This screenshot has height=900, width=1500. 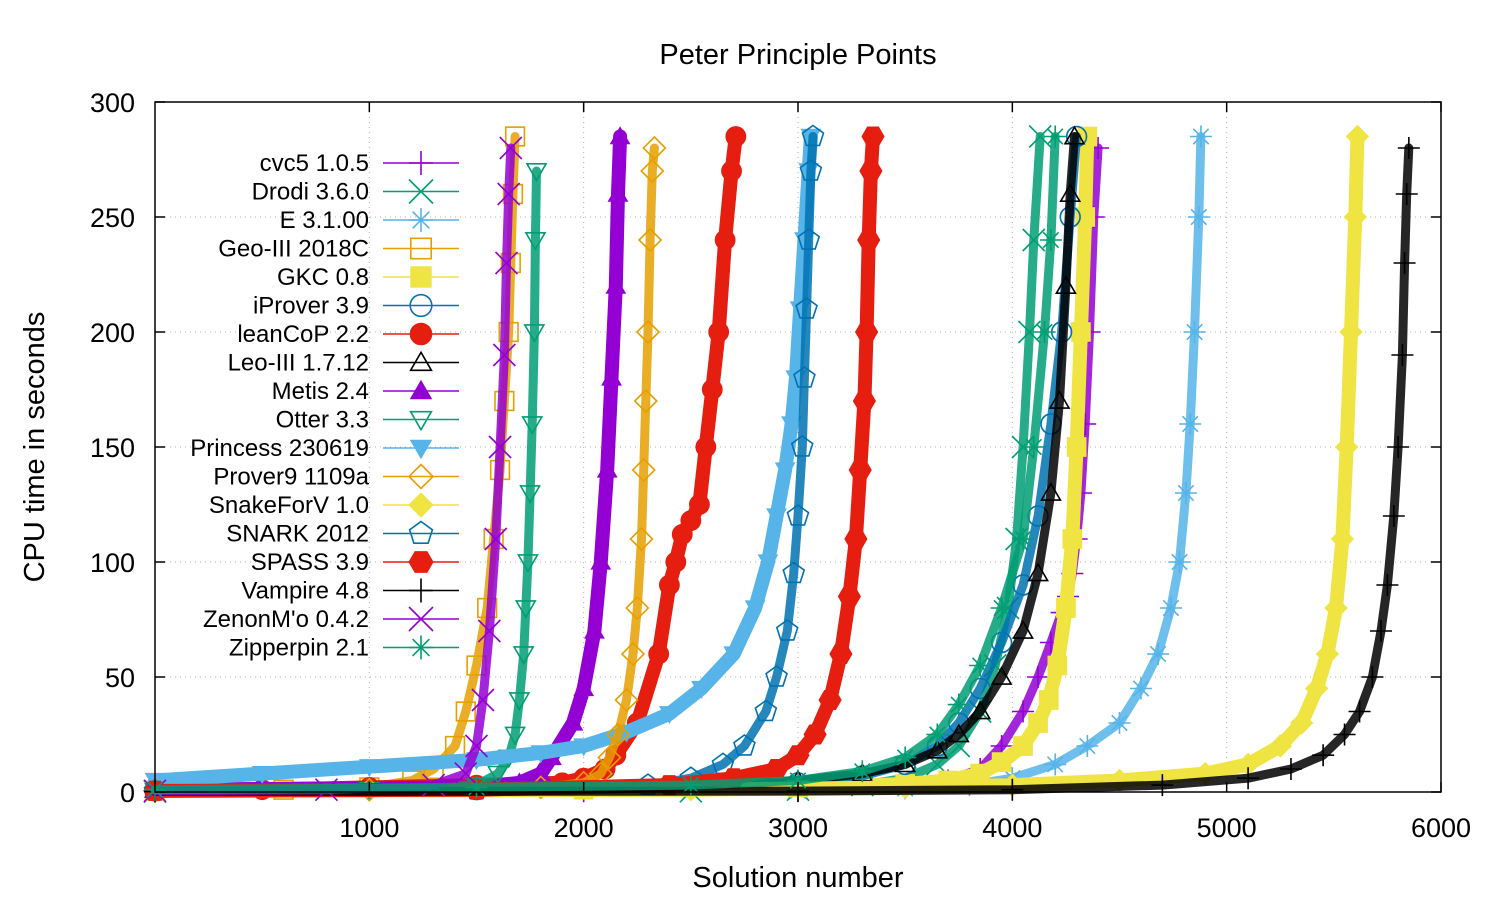 I want to click on legend-label: GKC 0.8, so click(x=323, y=277).